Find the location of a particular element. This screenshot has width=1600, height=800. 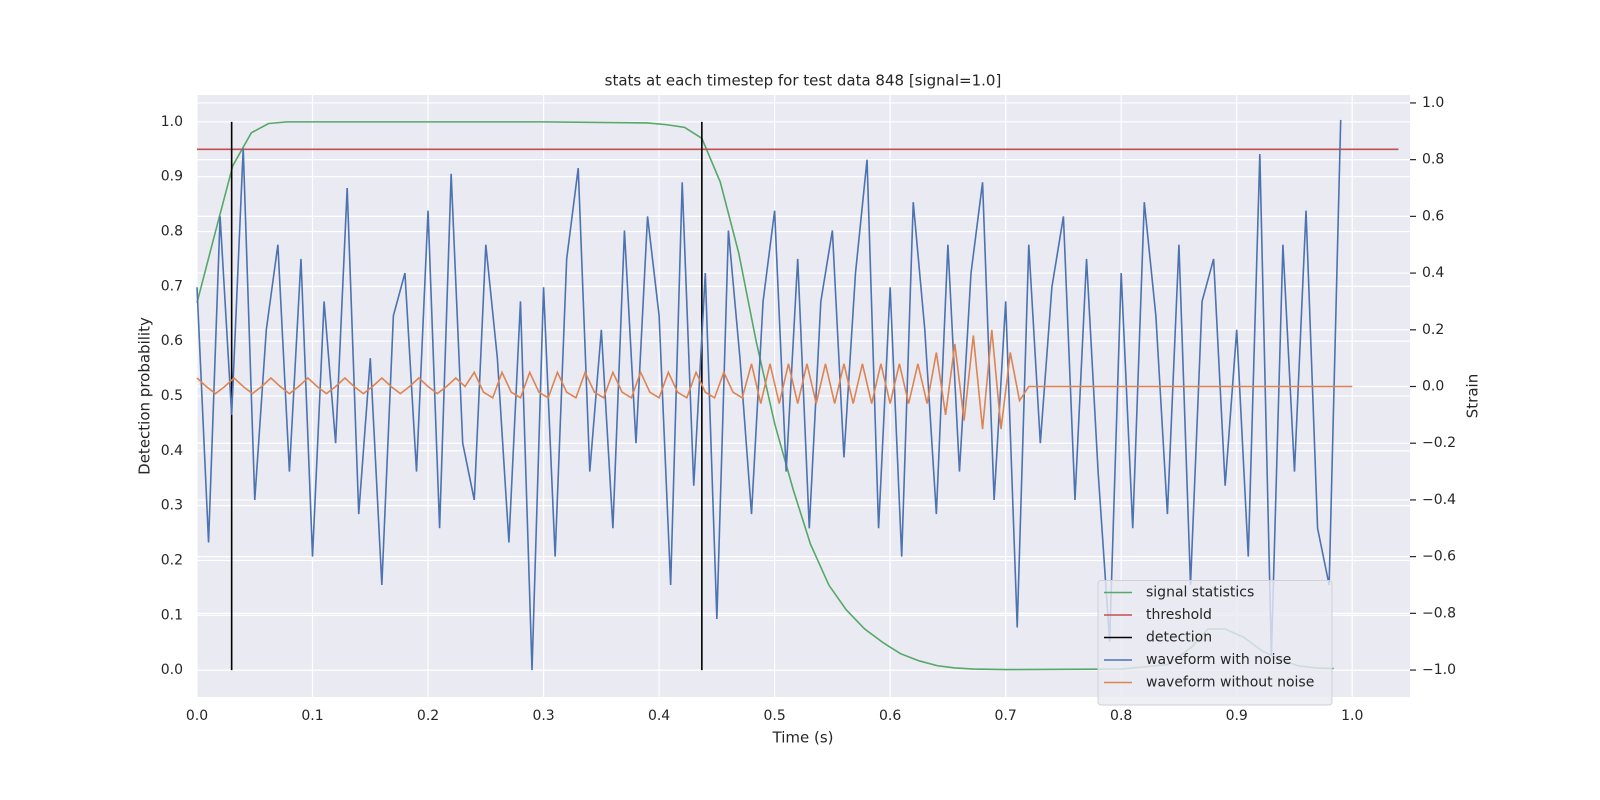

y2-tick-label: −1.0 is located at coordinates (1439, 670).